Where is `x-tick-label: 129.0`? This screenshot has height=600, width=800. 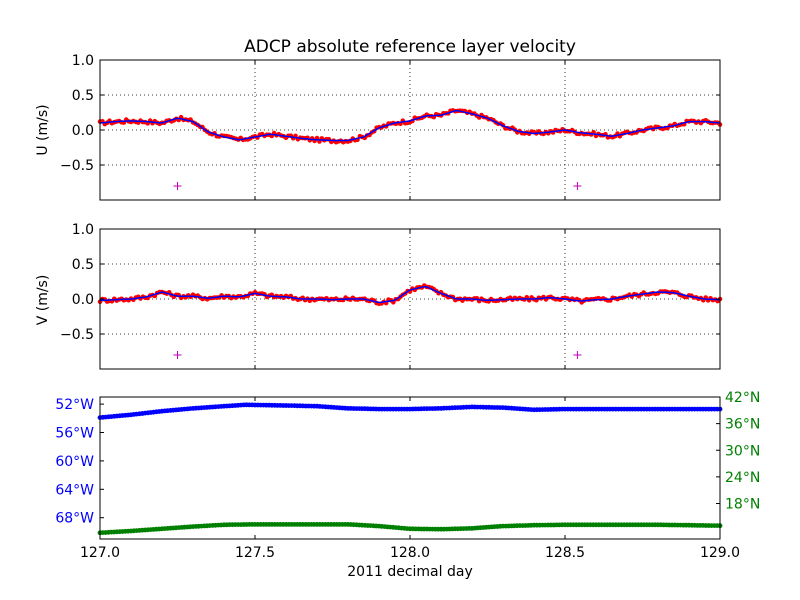 x-tick-label: 129.0 is located at coordinates (720, 553).